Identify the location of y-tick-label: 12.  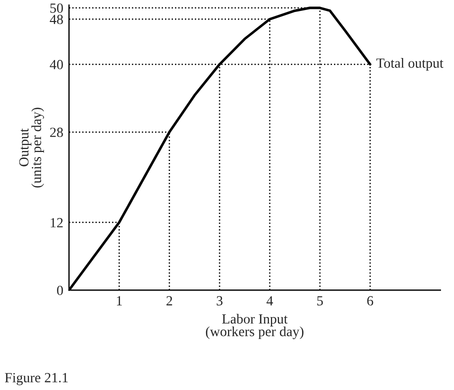
(56, 223).